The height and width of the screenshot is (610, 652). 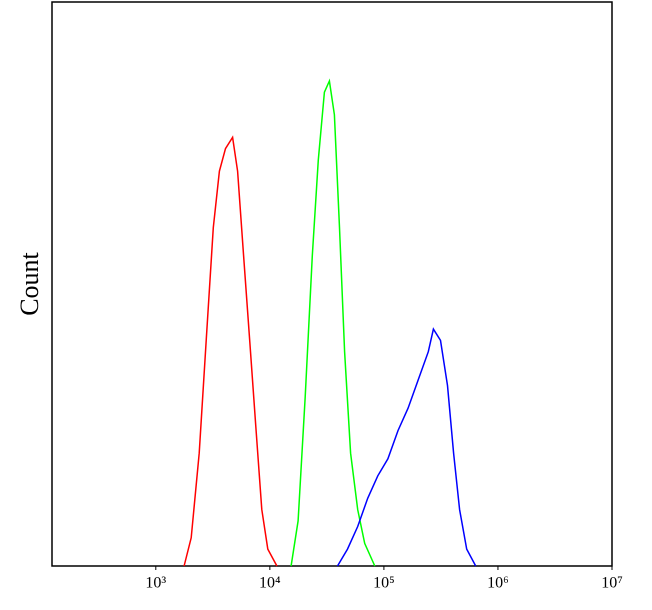 What do you see at coordinates (384, 583) in the screenshot?
I see `x-tick-label: 10⁵` at bounding box center [384, 583].